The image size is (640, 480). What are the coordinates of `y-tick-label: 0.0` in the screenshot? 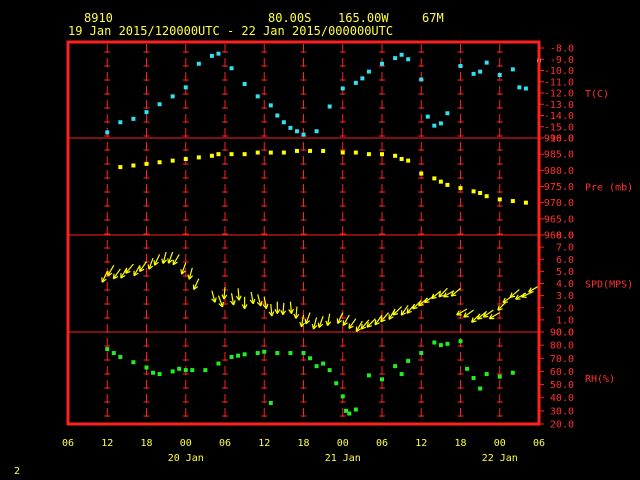 It's located at (565, 333).